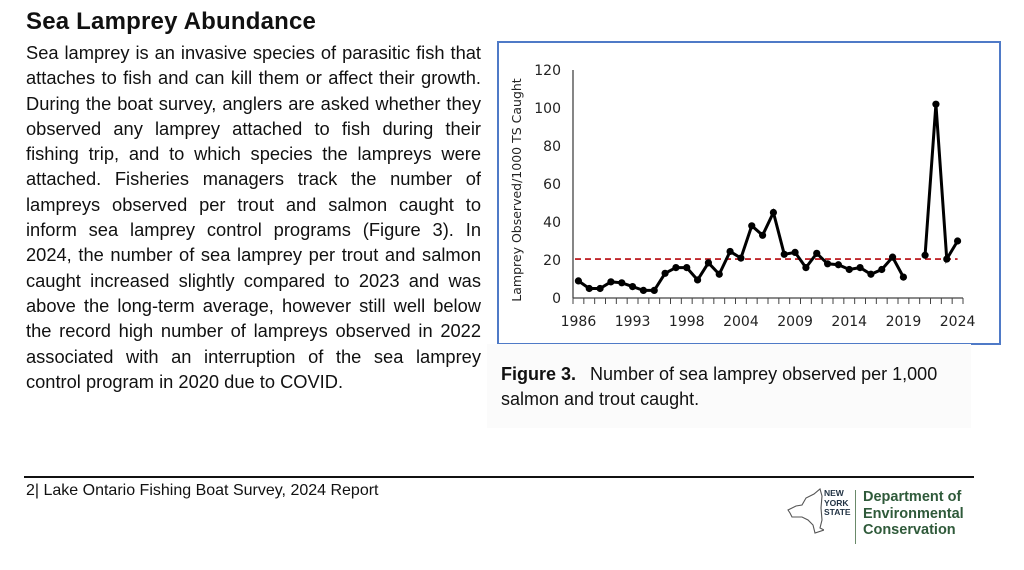  What do you see at coordinates (805, 511) in the screenshot?
I see `new-york-state-outline-icon` at bounding box center [805, 511].